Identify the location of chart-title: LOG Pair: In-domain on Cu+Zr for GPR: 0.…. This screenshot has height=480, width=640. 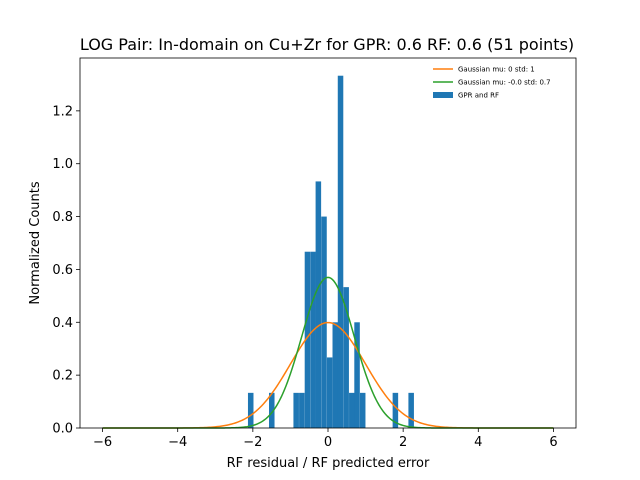
(327, 44).